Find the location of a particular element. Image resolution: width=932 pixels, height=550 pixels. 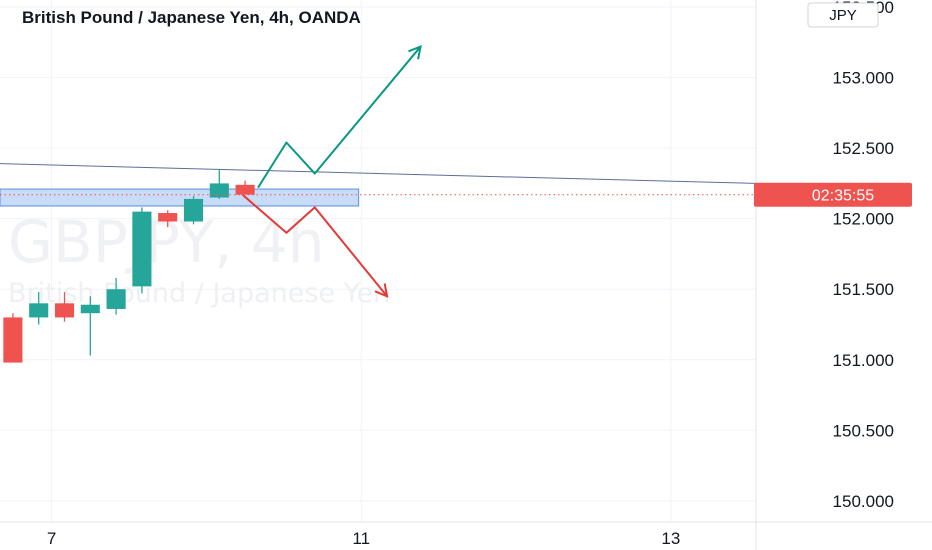

currency-badge-box is located at coordinates (843, 15).